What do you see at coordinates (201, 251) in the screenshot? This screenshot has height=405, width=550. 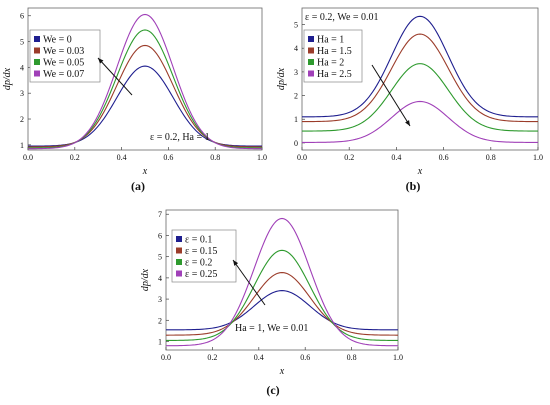 I see `legend-label-1: ε = 0.15` at bounding box center [201, 251].